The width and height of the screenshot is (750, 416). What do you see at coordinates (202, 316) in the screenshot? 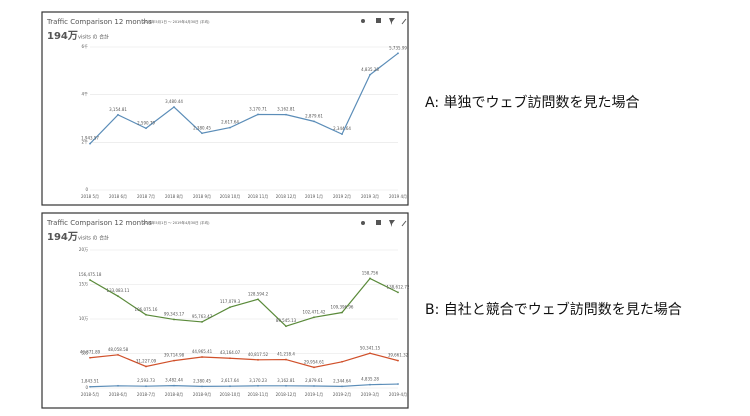
I see `value-label: 95,763.47` at bounding box center [202, 316].